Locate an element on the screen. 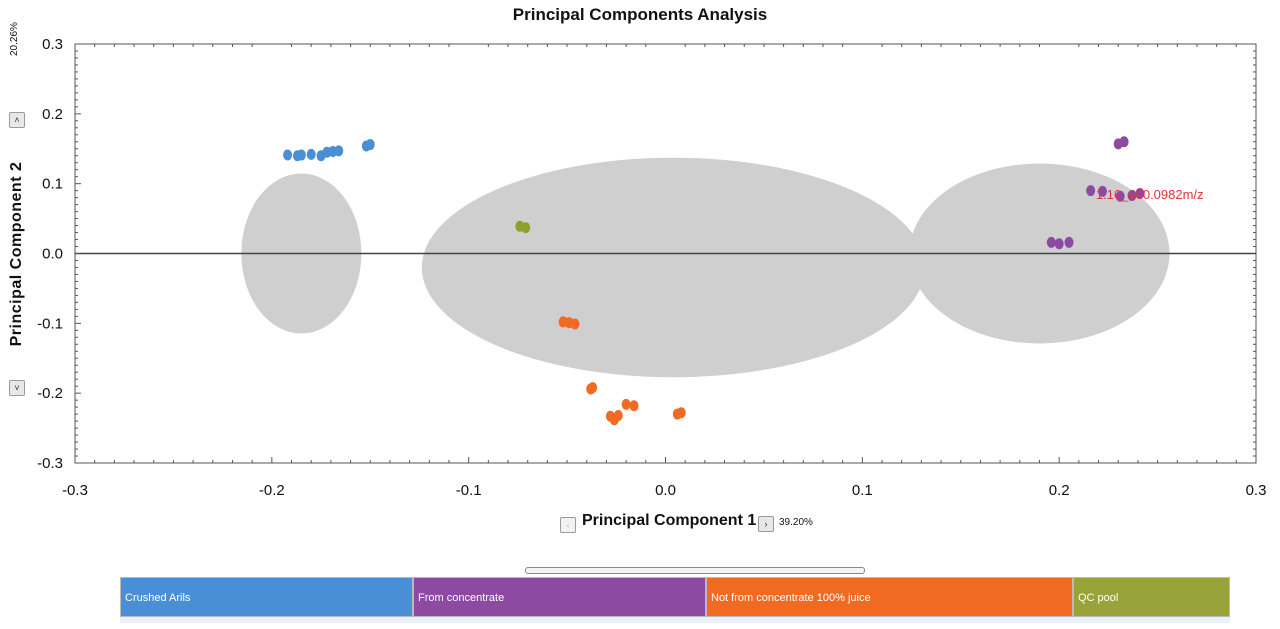 Image resolution: width=1280 pixels, height=629 pixels. x-tick-label: -0.2 is located at coordinates (272, 490).